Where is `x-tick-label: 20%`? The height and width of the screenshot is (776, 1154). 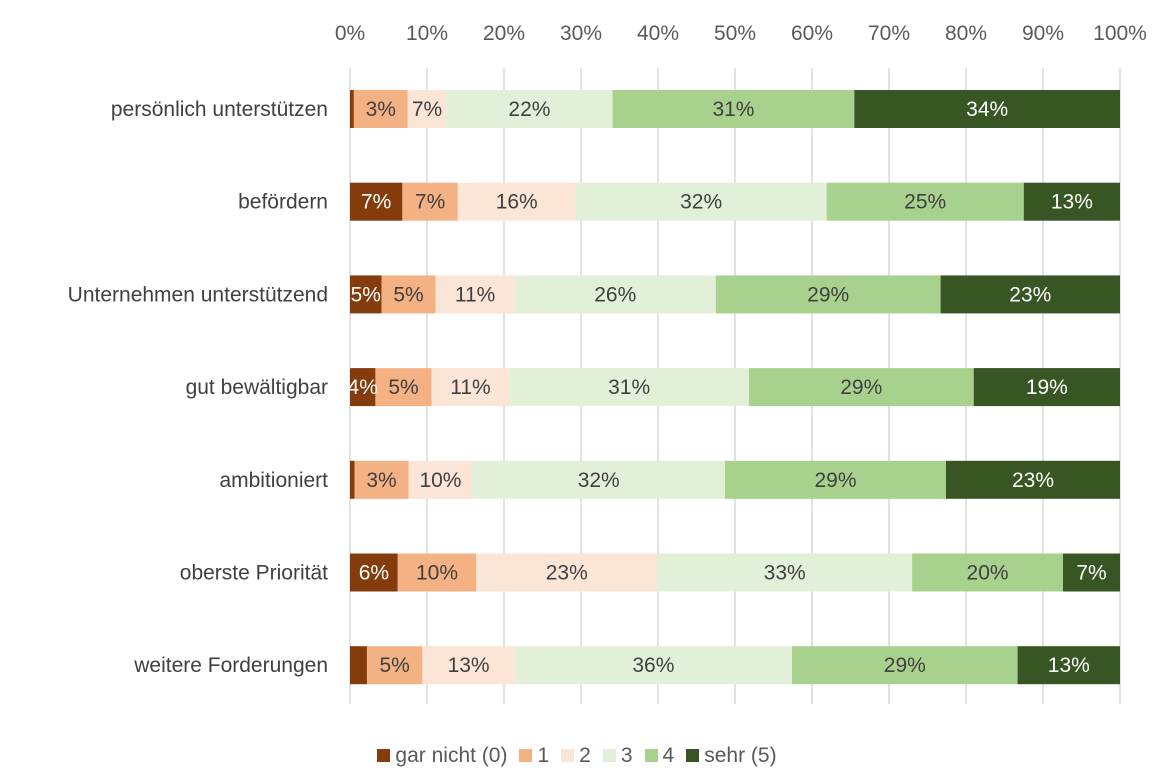
x-tick-label: 20% is located at coordinates (504, 33).